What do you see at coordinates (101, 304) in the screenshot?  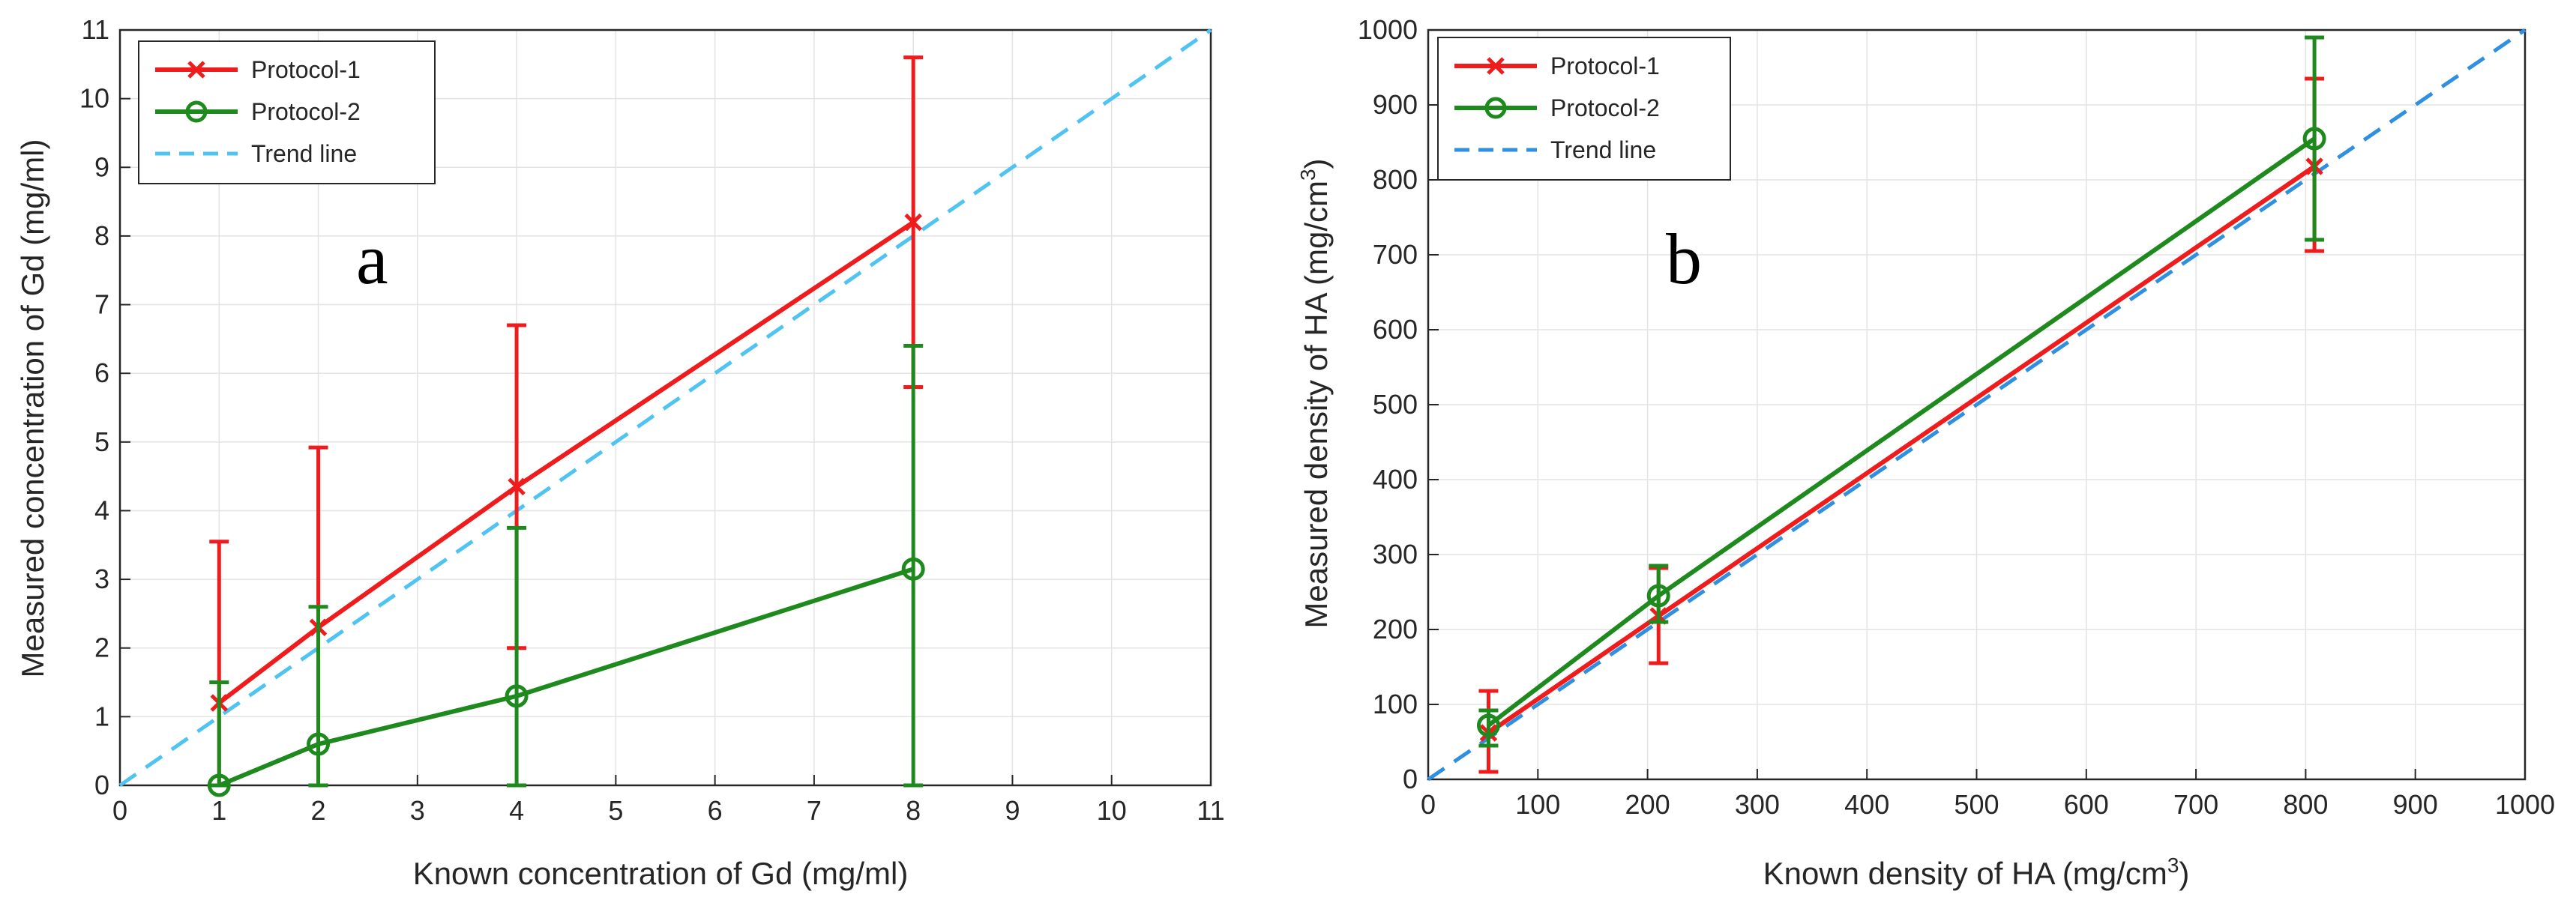 I see `y-tick-label: 7` at bounding box center [101, 304].